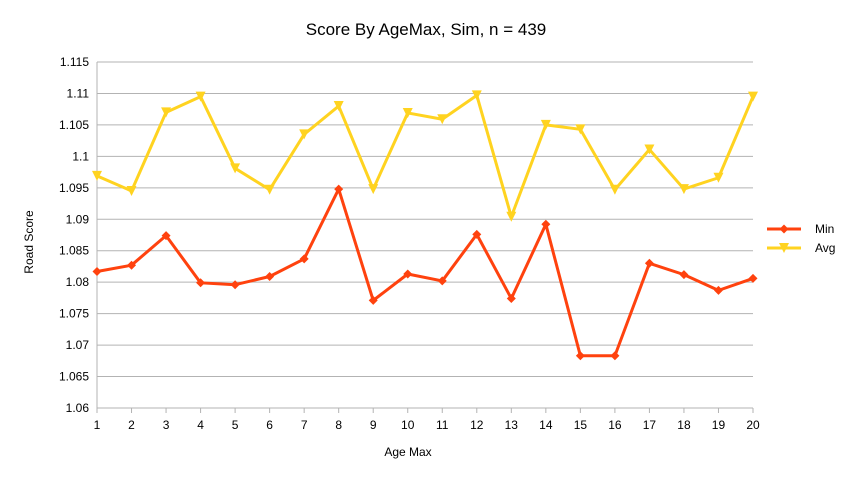 This screenshot has width=851, height=478. What do you see at coordinates (29, 242) in the screenshot?
I see `y-axis-label: Road Score` at bounding box center [29, 242].